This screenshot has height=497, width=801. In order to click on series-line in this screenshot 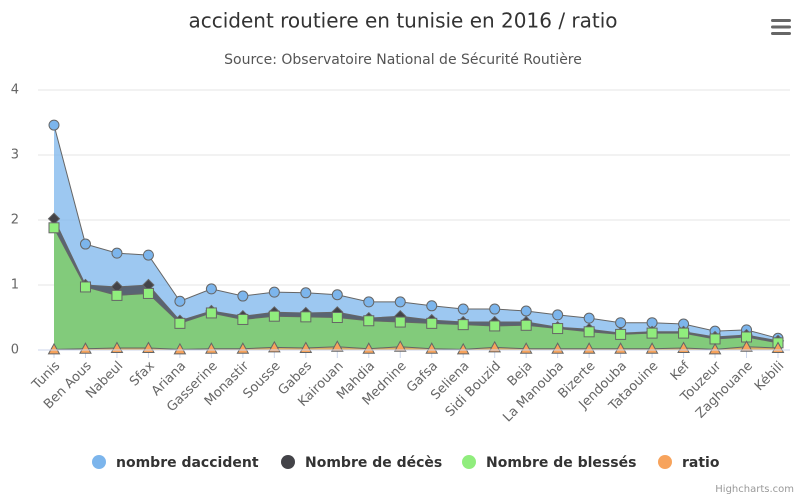, I will do `click(416, 348)`.